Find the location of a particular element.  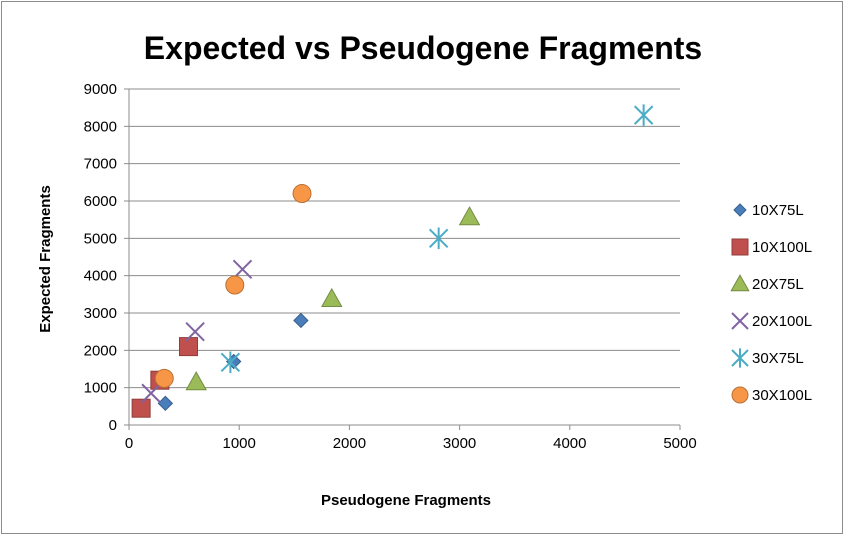

legend-item-30x75l: 30X75L is located at coordinates (767, 358).